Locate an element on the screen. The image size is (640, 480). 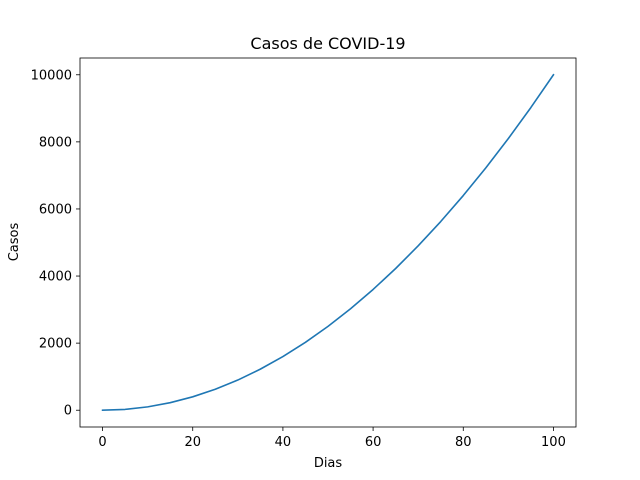
x-tick-label: 40 is located at coordinates (283, 442).